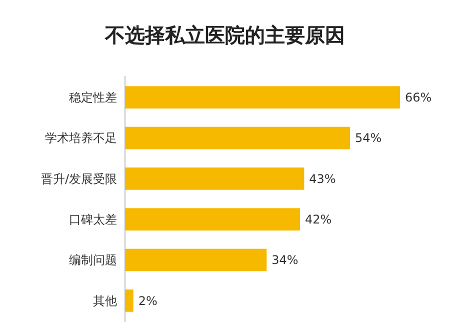 This screenshot has height=325, width=450. I want to click on y-tick-label: 编制问题, so click(93, 260).